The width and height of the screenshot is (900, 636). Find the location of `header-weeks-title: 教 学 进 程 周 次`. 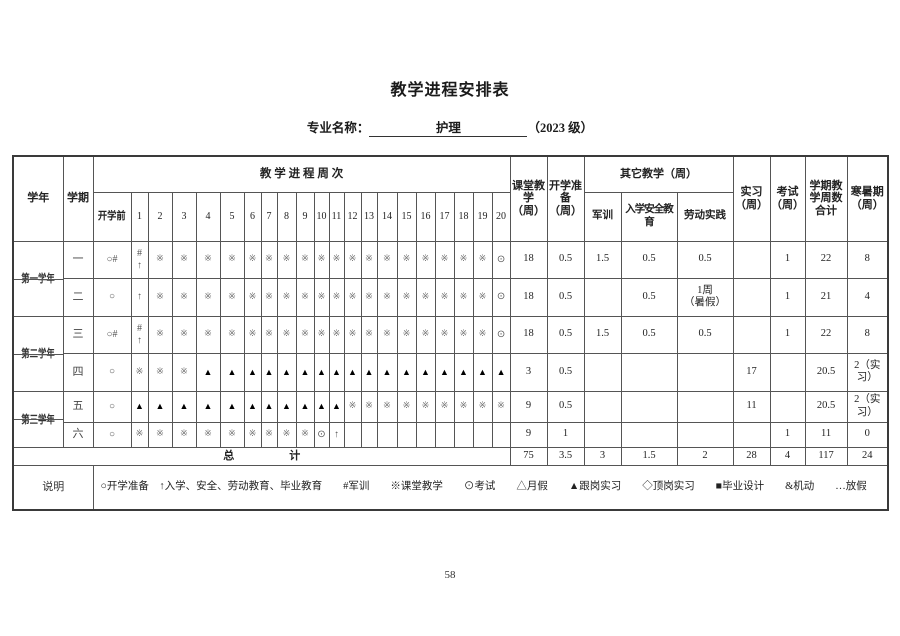

header-weeks-title: 教 学 进 程 周 次 is located at coordinates (301, 174).